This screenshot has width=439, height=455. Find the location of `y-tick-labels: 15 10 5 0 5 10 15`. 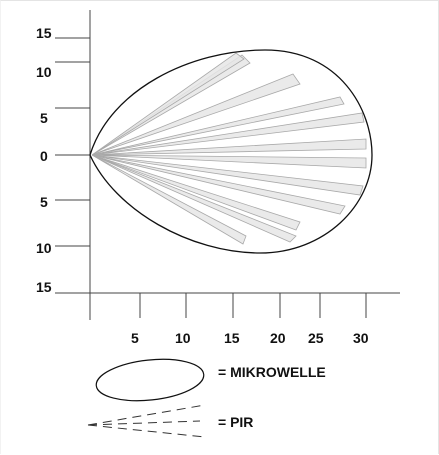

y-tick-labels: 15 10 5 0 5 10 15 is located at coordinates (44, 160).